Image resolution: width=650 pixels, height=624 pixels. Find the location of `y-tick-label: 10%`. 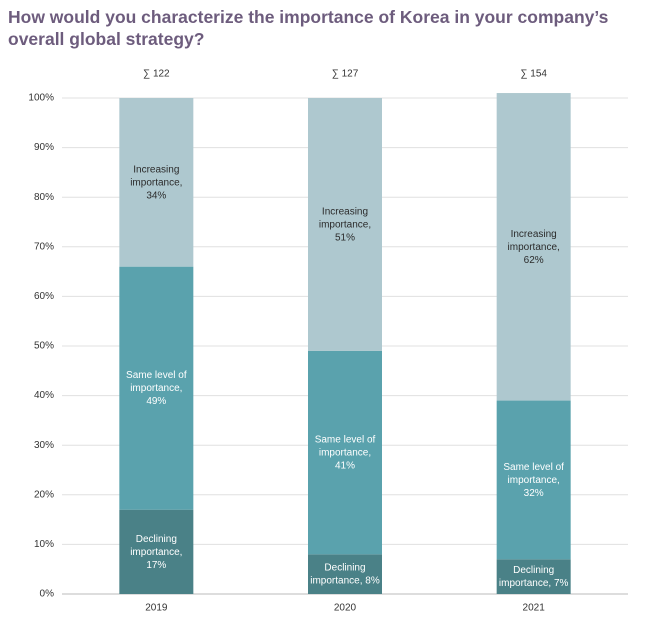

y-tick-label: 10% is located at coordinates (44, 544).